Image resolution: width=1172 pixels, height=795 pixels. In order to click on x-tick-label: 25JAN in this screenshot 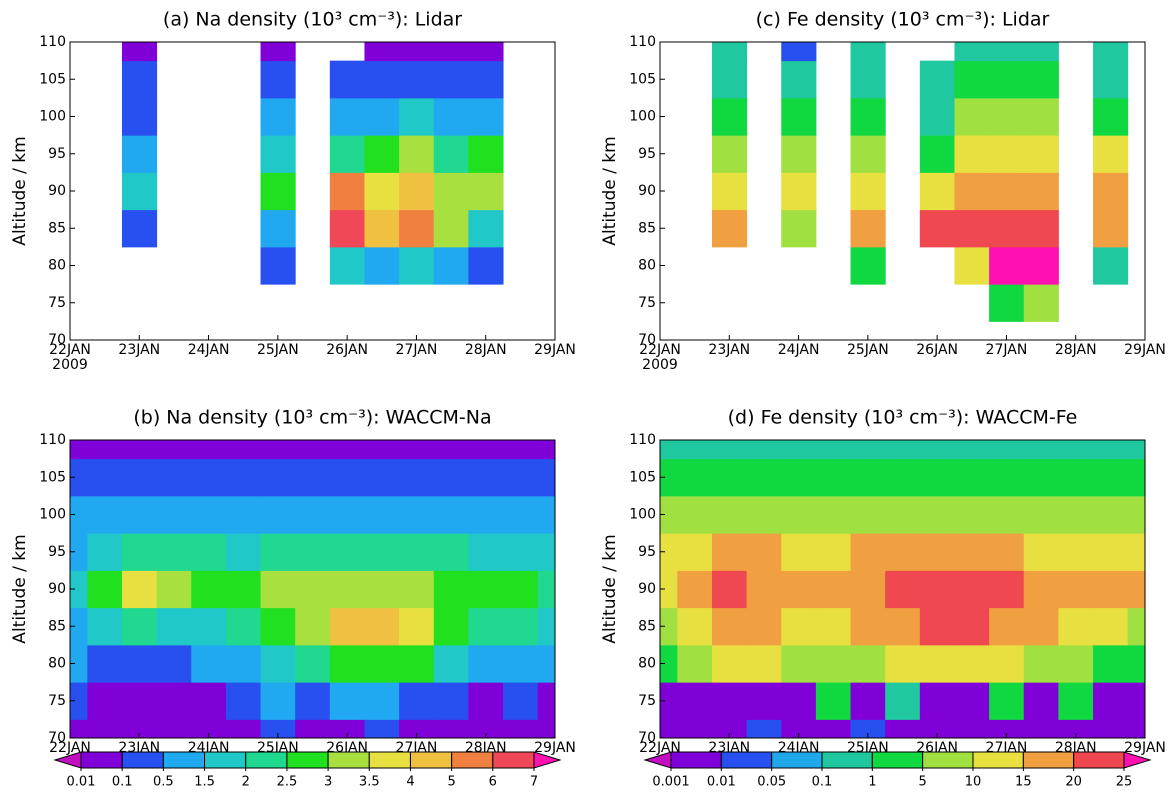, I will do `click(278, 350)`.